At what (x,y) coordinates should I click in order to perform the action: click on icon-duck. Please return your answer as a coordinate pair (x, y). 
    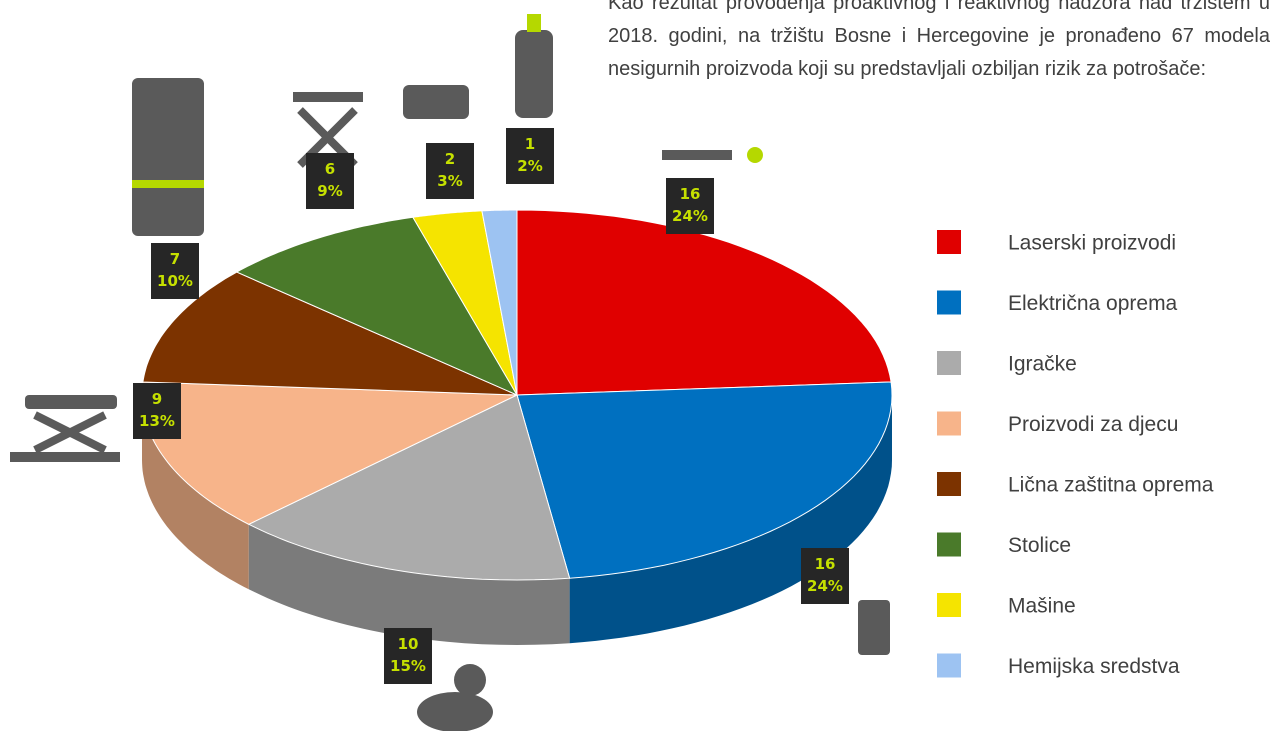
    Looking at the image, I should click on (455, 711).